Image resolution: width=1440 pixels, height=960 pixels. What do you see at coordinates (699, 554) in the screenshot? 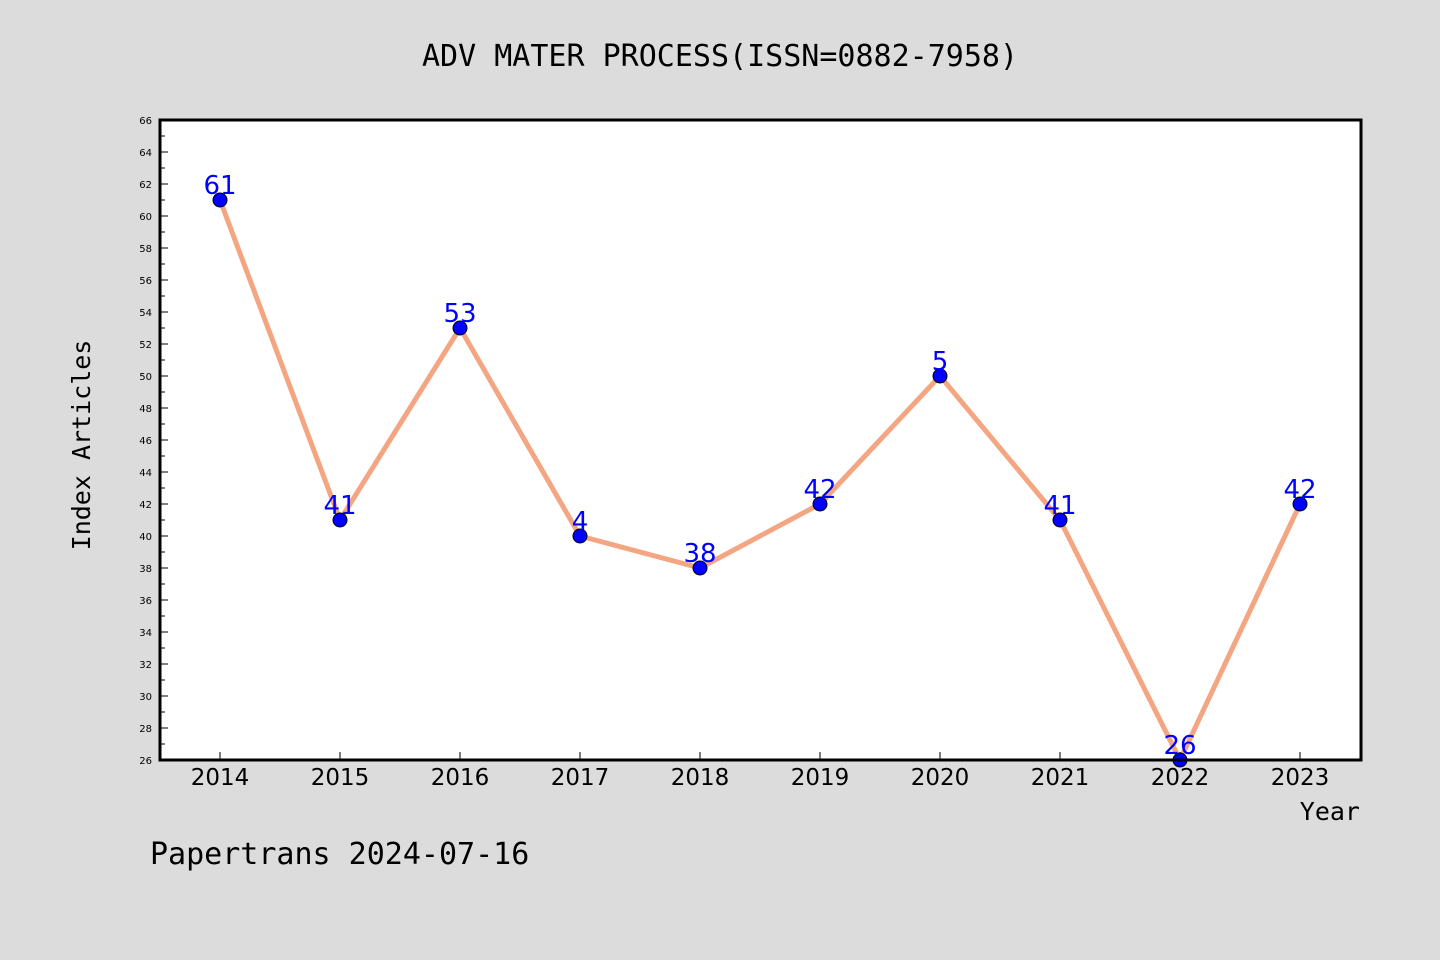
I see `data-label: 38` at bounding box center [699, 554].